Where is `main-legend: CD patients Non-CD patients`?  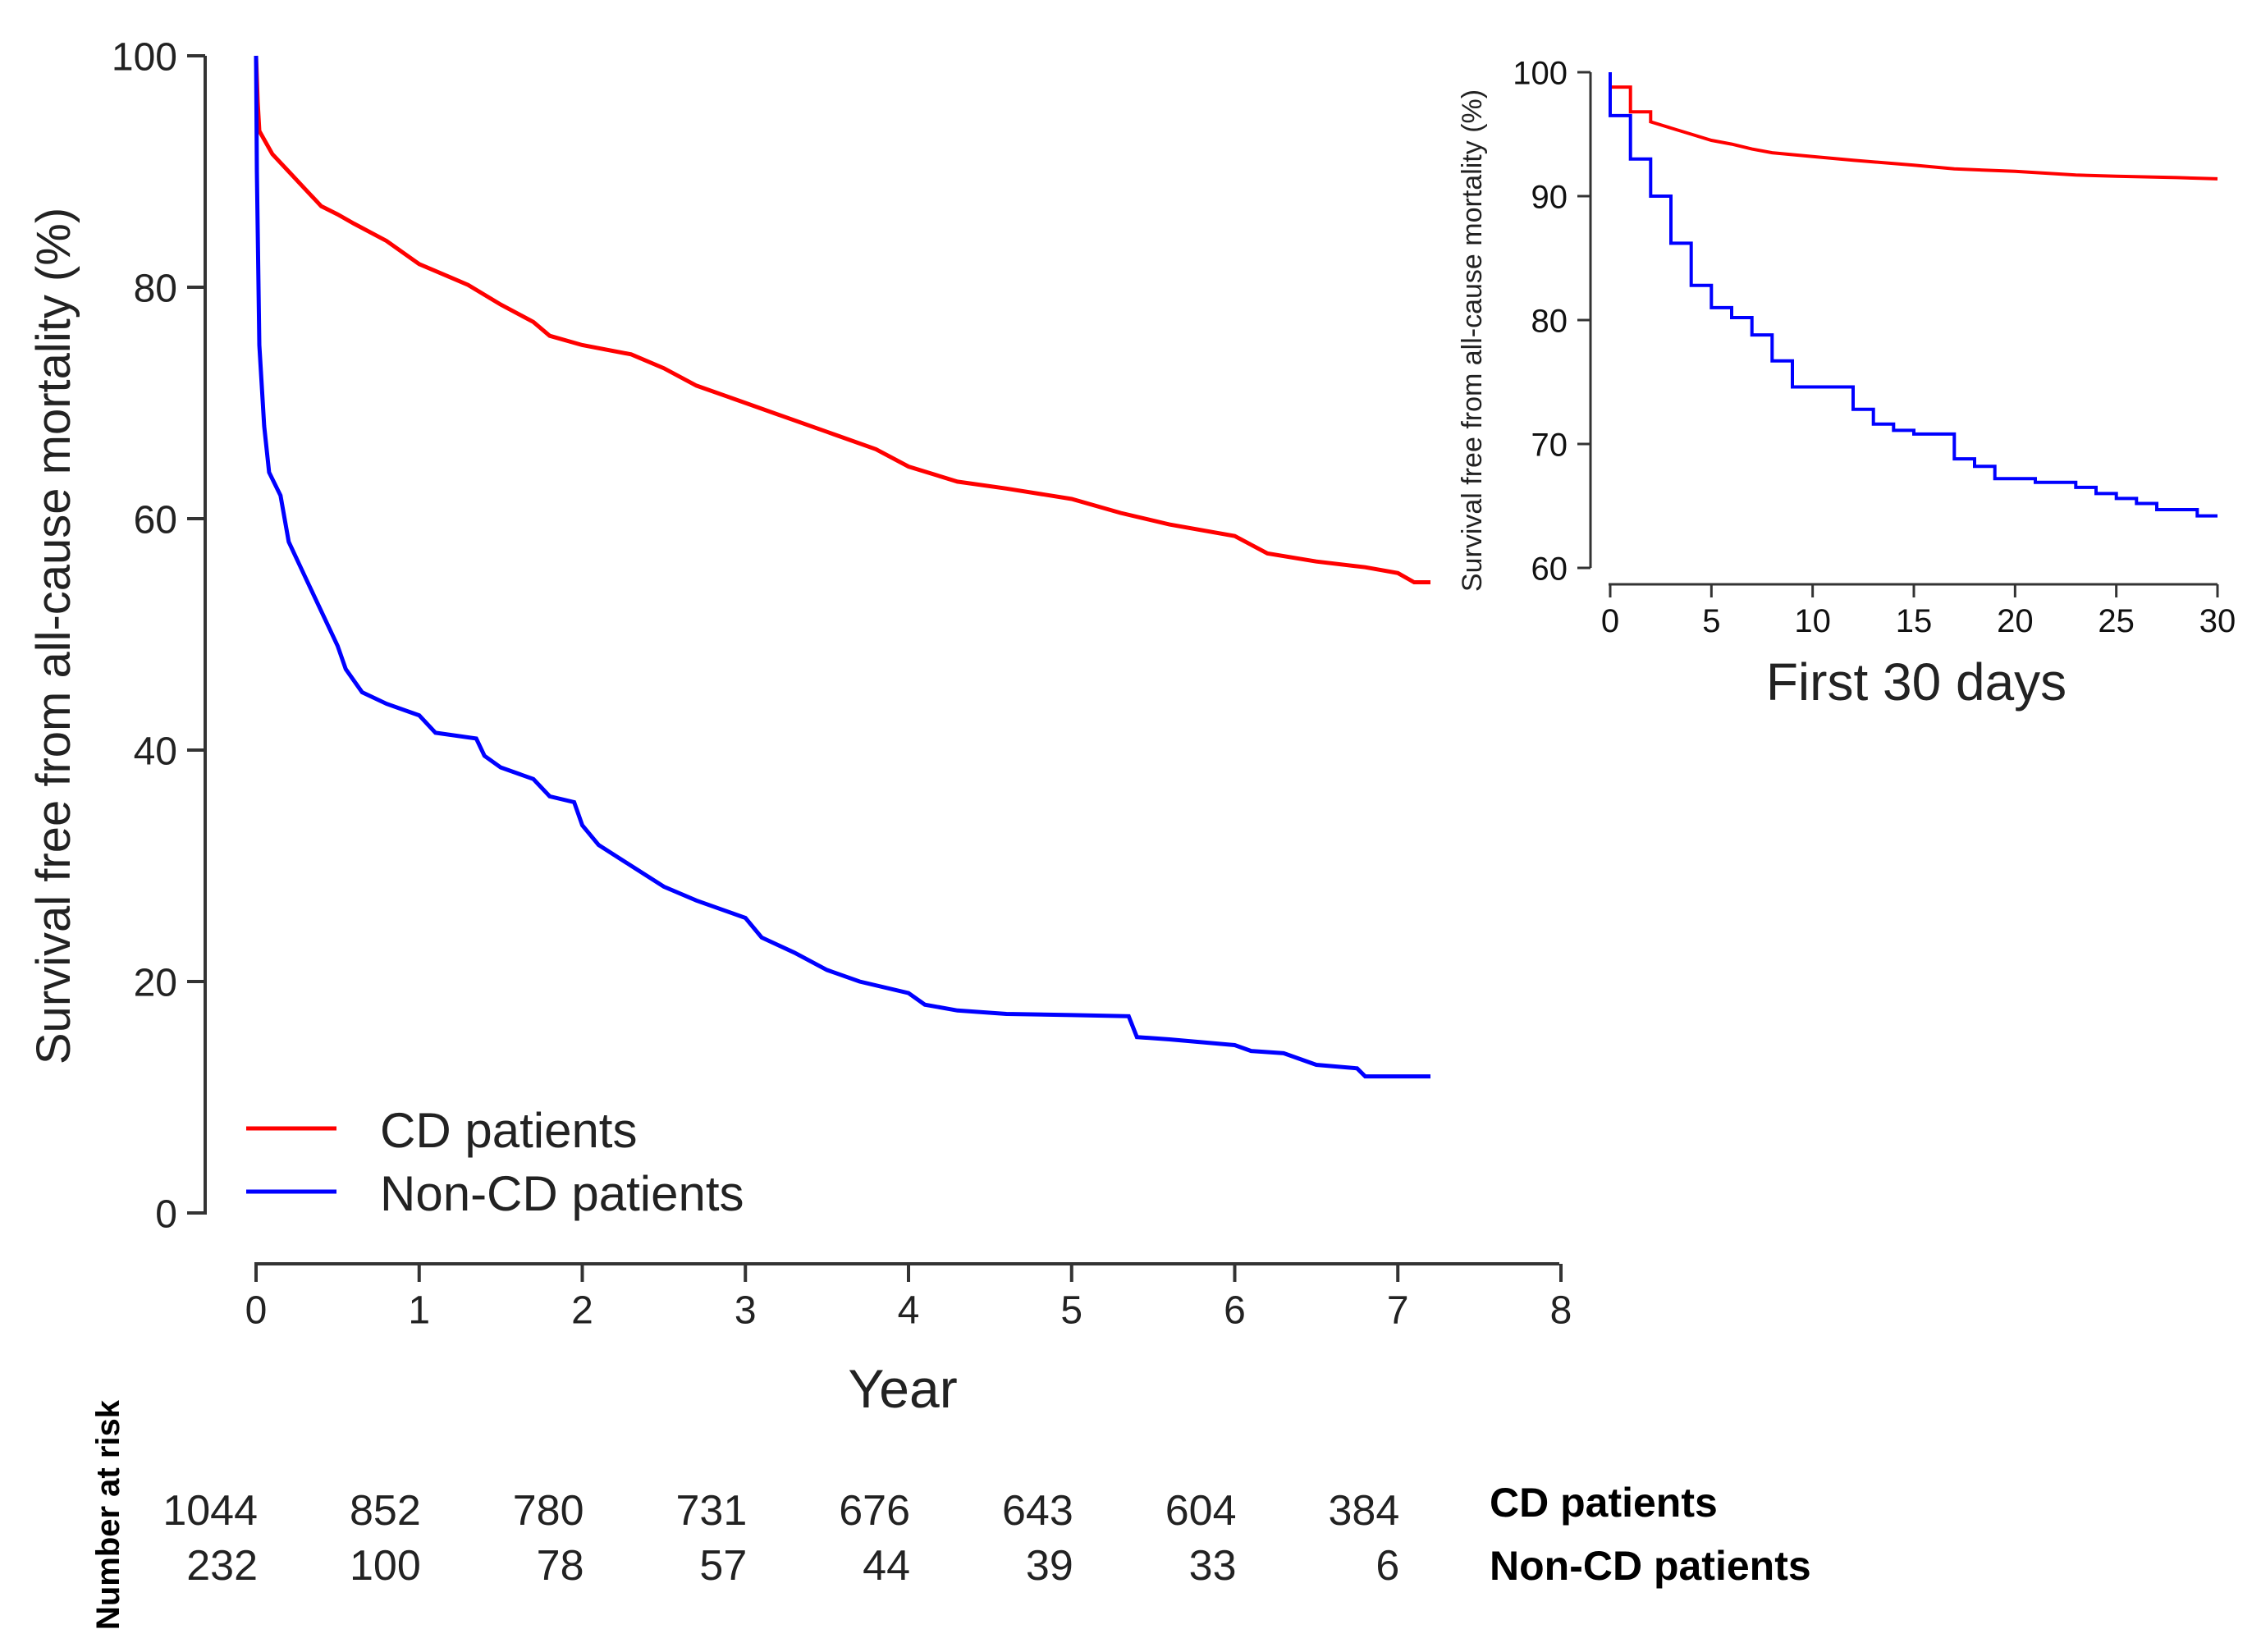 main-legend: CD patients Non-CD patients is located at coordinates (495, 1162).